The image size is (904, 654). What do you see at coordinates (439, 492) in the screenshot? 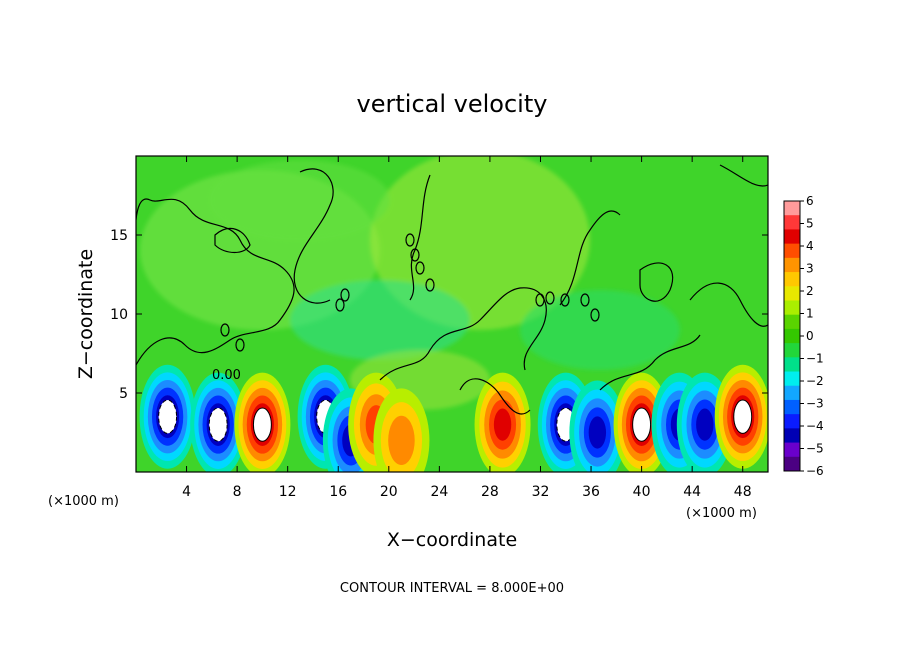
I see `x-tick-label: 24` at bounding box center [439, 492].